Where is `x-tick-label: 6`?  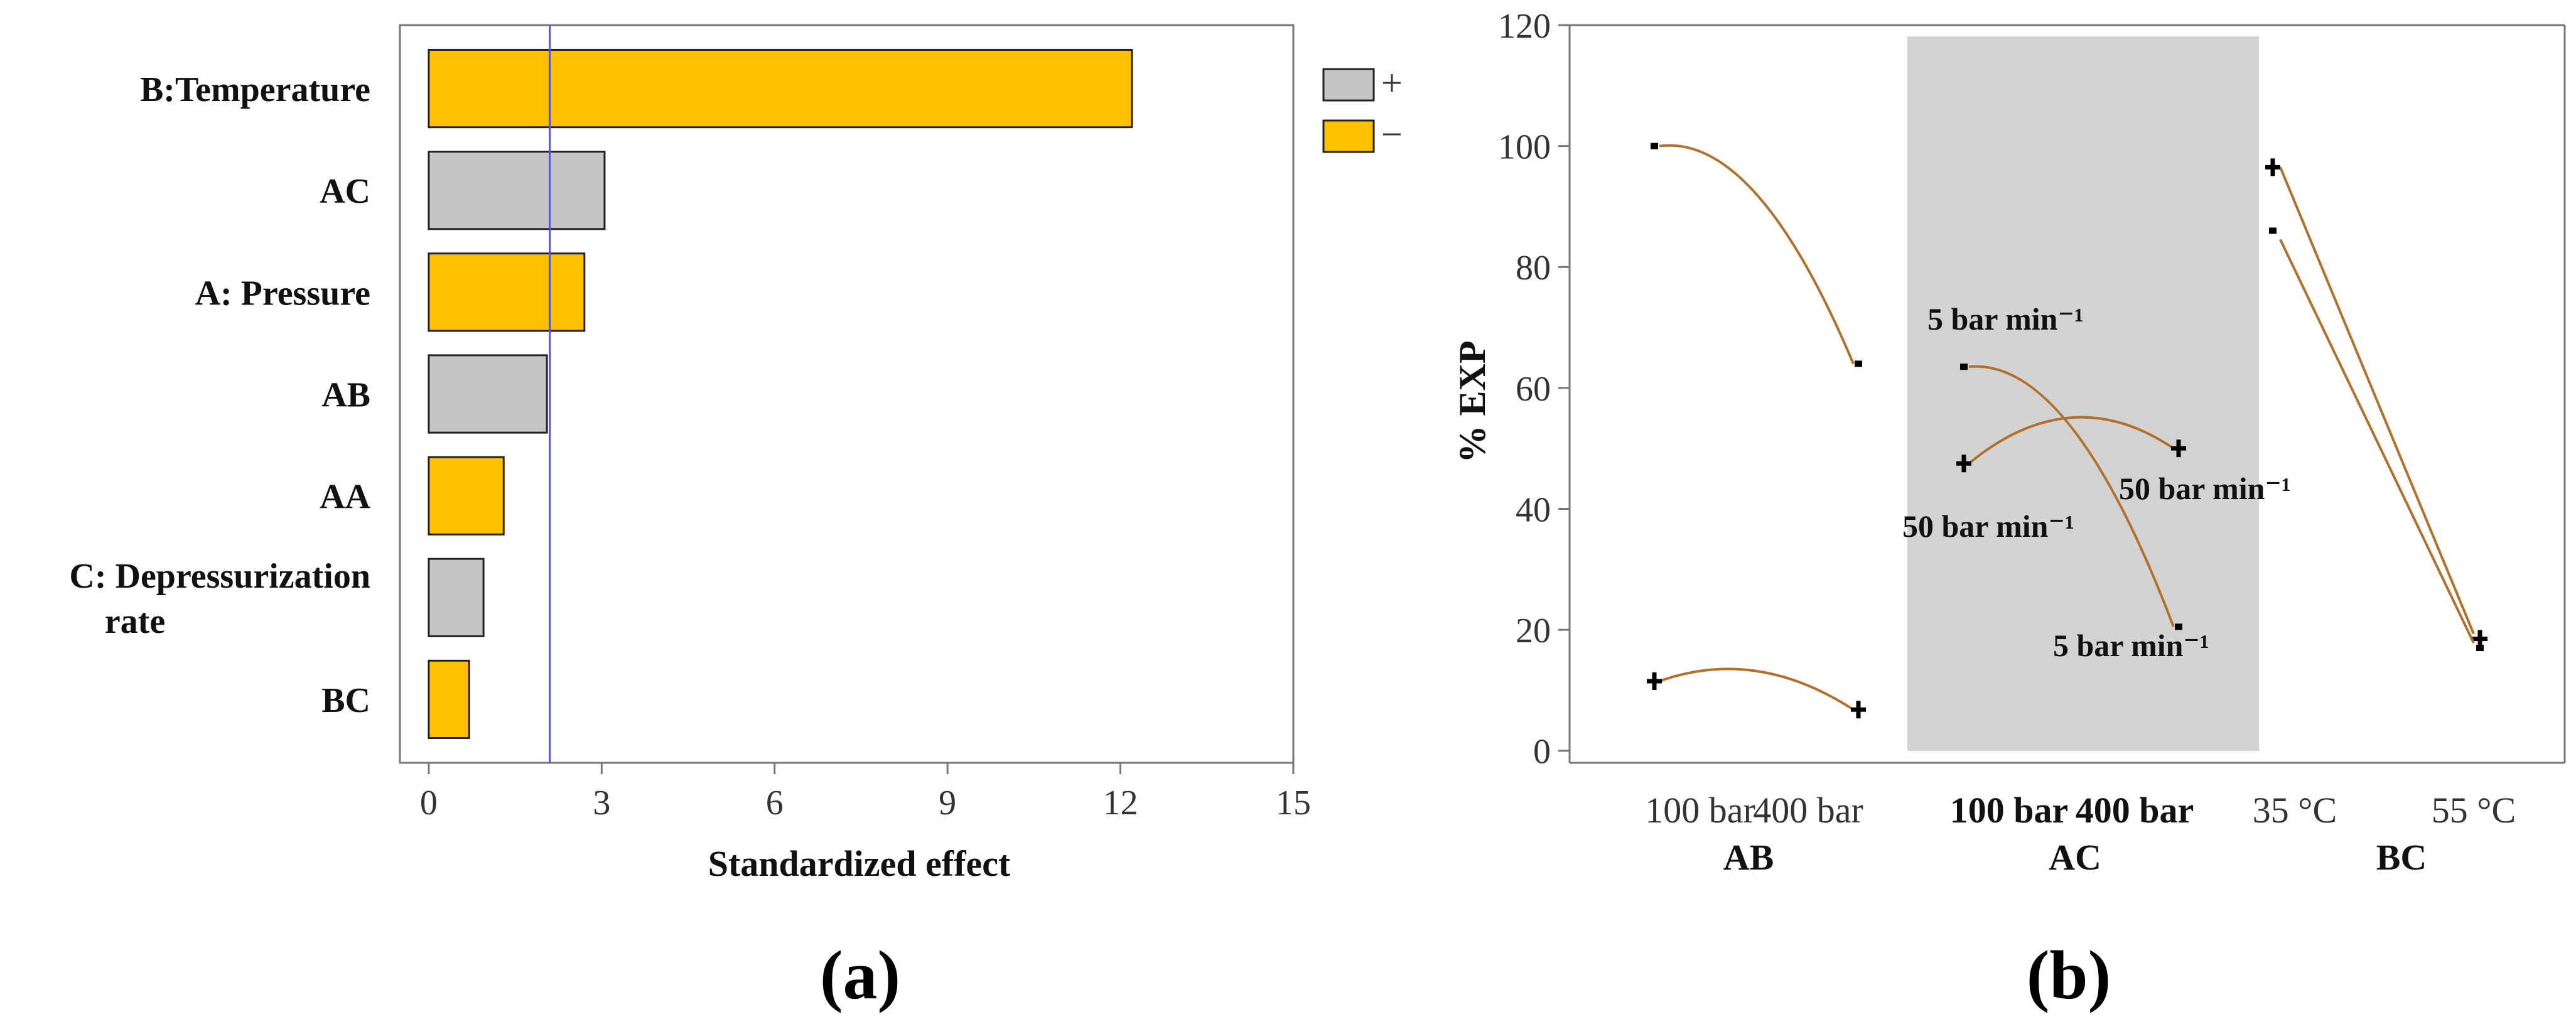
x-tick-label: 6 is located at coordinates (775, 803).